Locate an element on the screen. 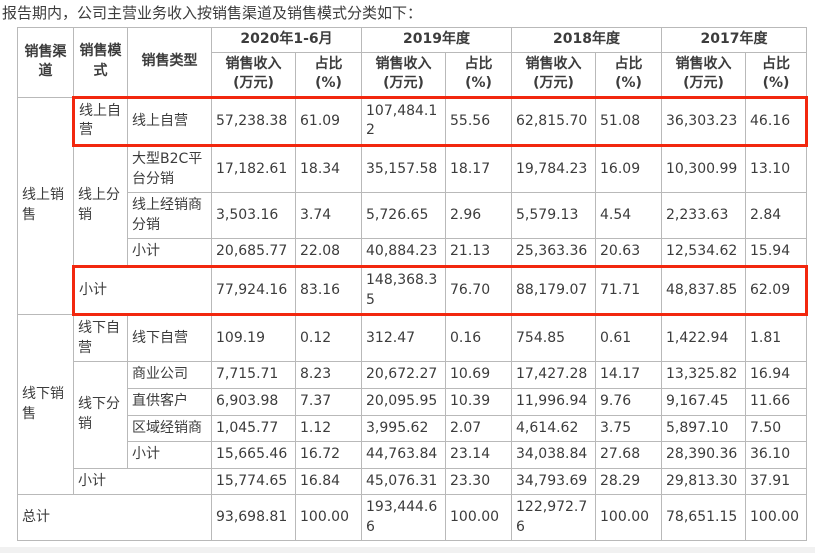 This screenshot has height=553, width=815. revenue-2017: 12,534.62 is located at coordinates (704, 252).